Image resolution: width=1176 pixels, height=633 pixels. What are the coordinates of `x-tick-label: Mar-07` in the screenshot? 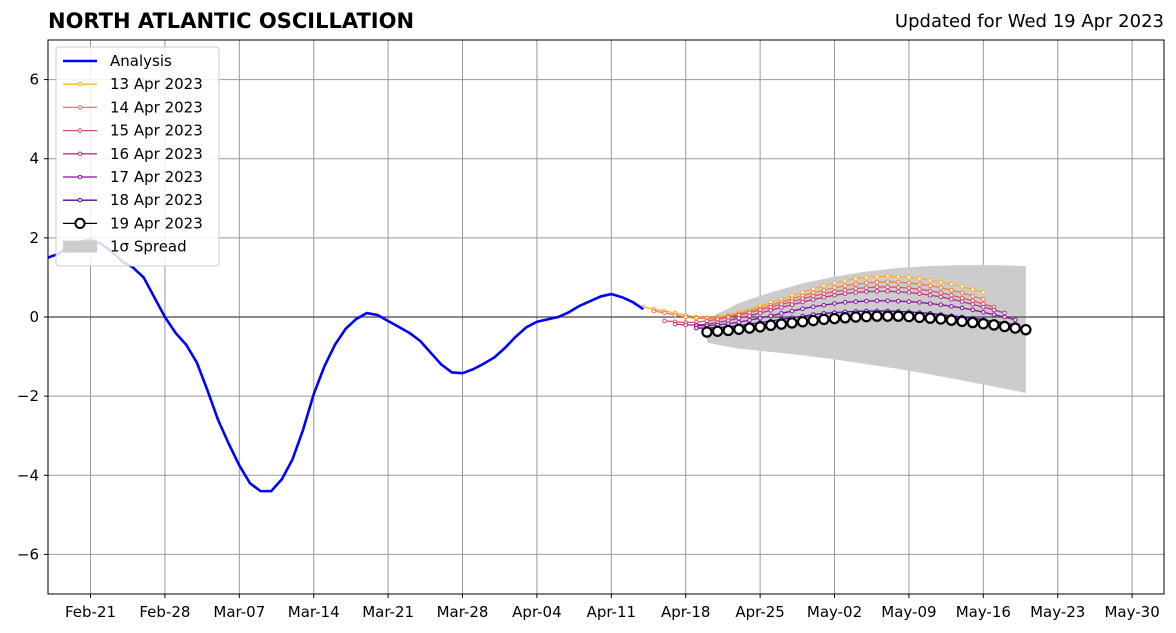 It's located at (239, 612).